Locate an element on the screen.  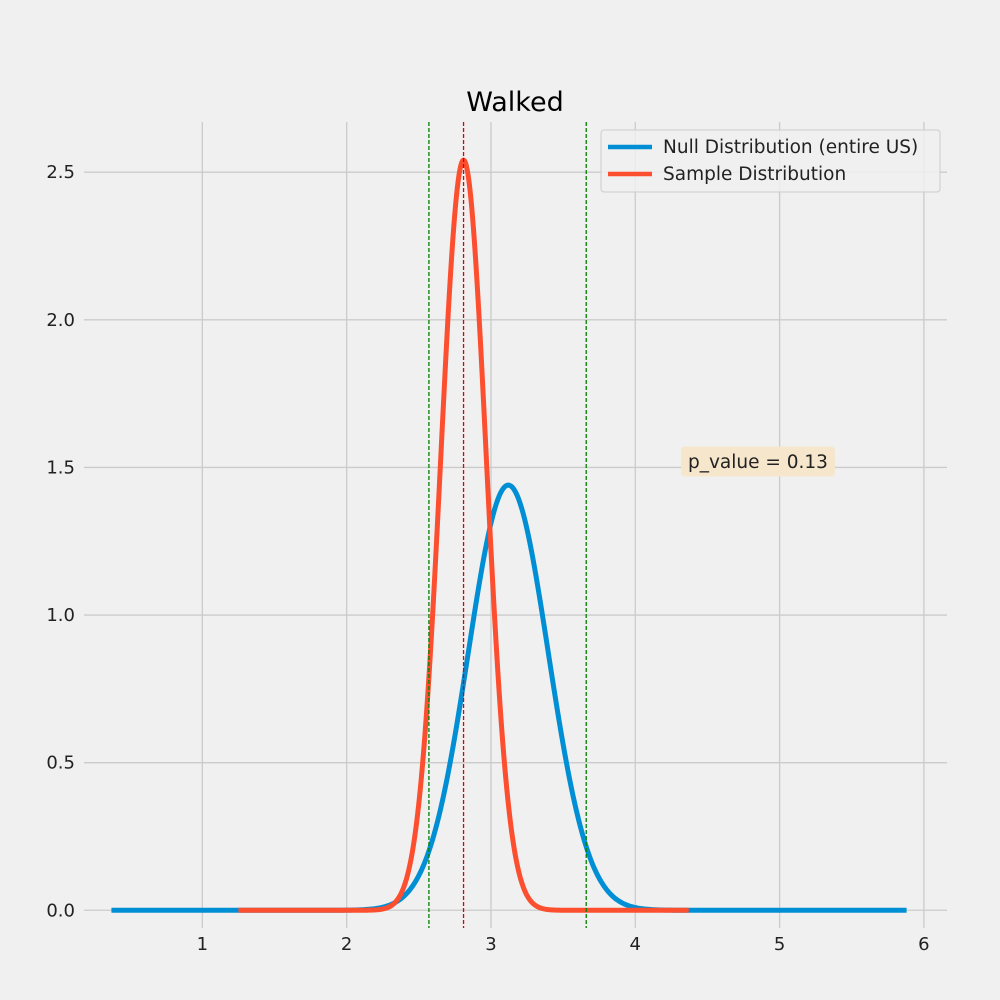
legend-label-sample: Sample Distribution is located at coordinates (754, 174).